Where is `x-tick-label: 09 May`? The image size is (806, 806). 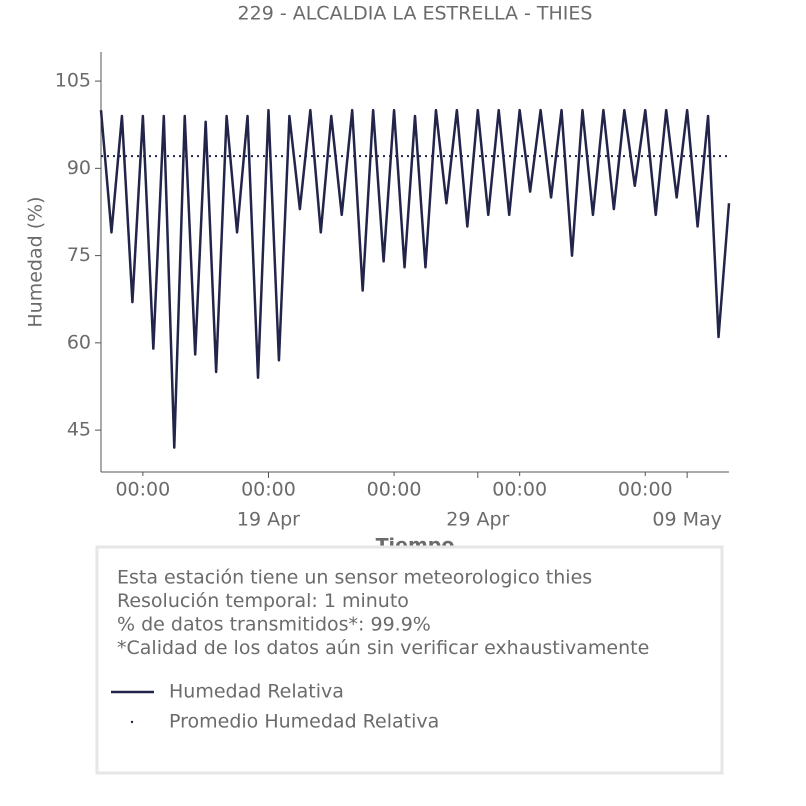 x-tick-label: 09 May is located at coordinates (687, 520).